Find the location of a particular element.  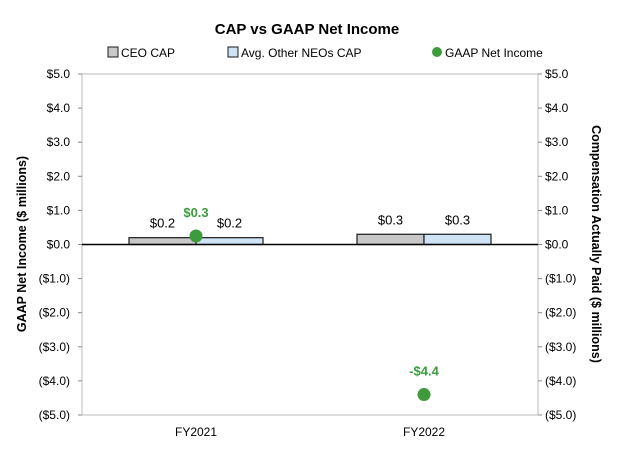

right-tick-label: ($5.0) is located at coordinates (560, 415).